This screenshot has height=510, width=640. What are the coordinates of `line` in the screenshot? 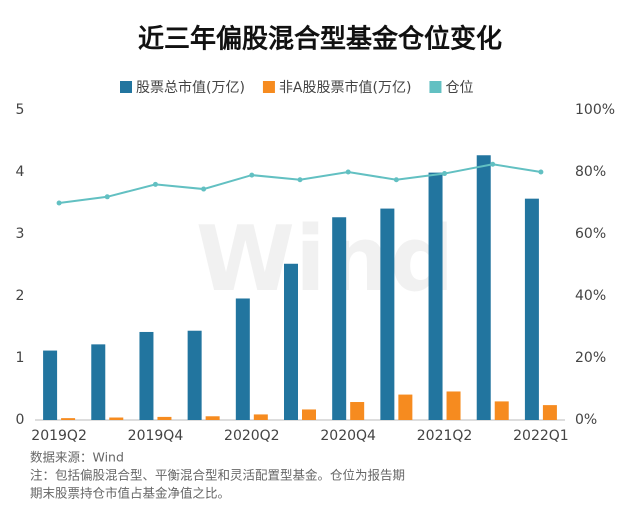 It's located at (300, 183).